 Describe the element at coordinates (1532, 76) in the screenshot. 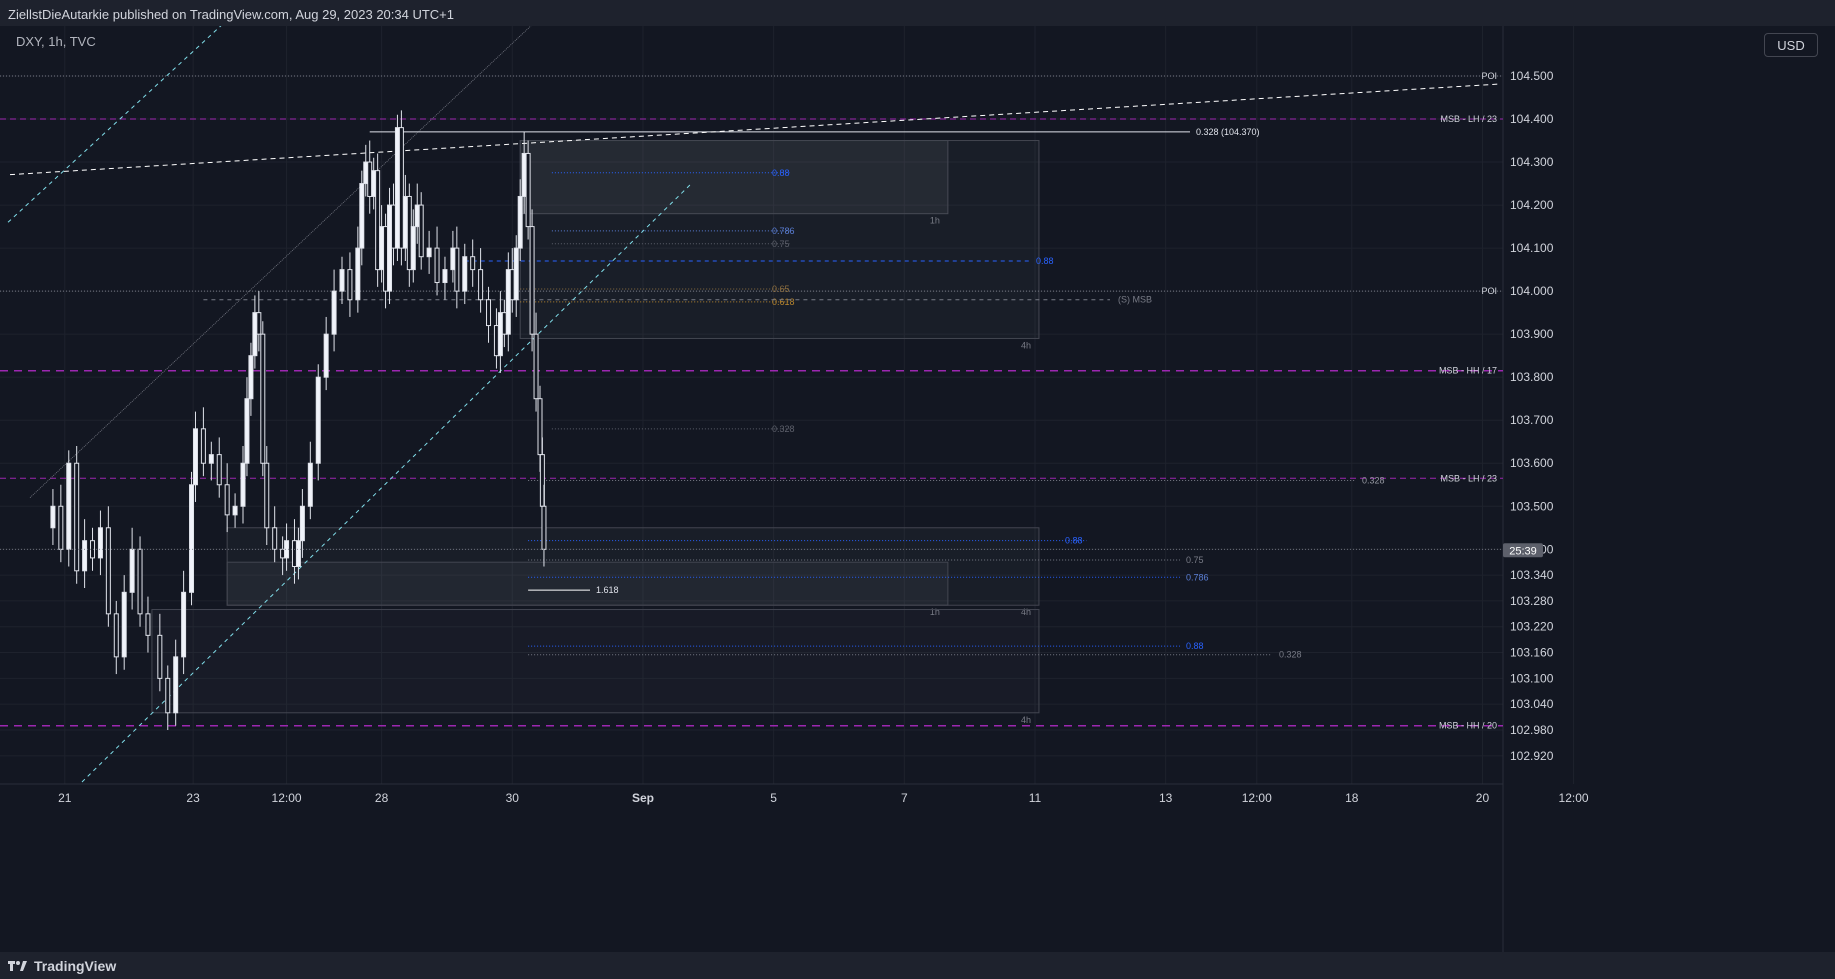

I see `y-axis-tick-label: 104.500` at that location.